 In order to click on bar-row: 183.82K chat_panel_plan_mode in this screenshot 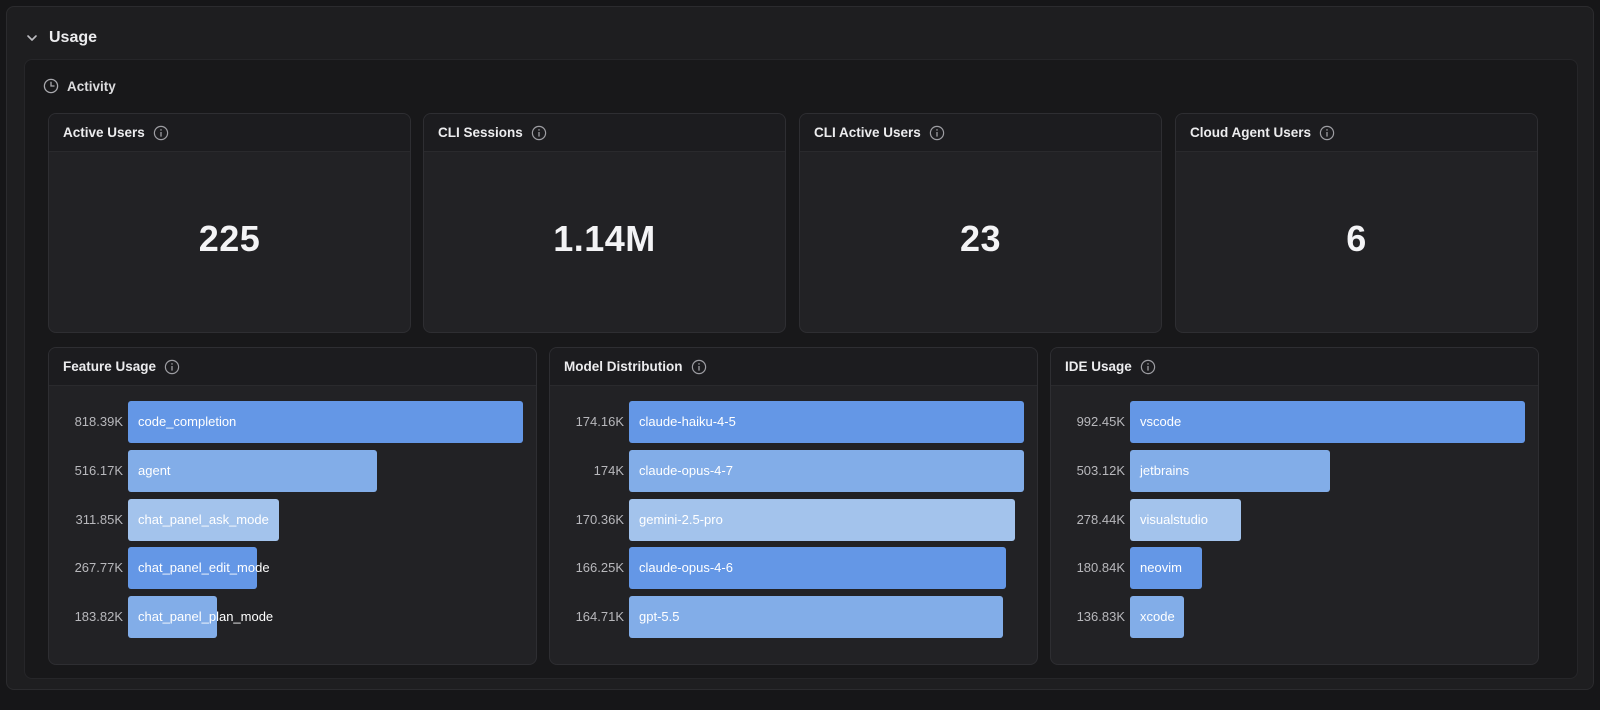, I will do `click(292, 617)`.